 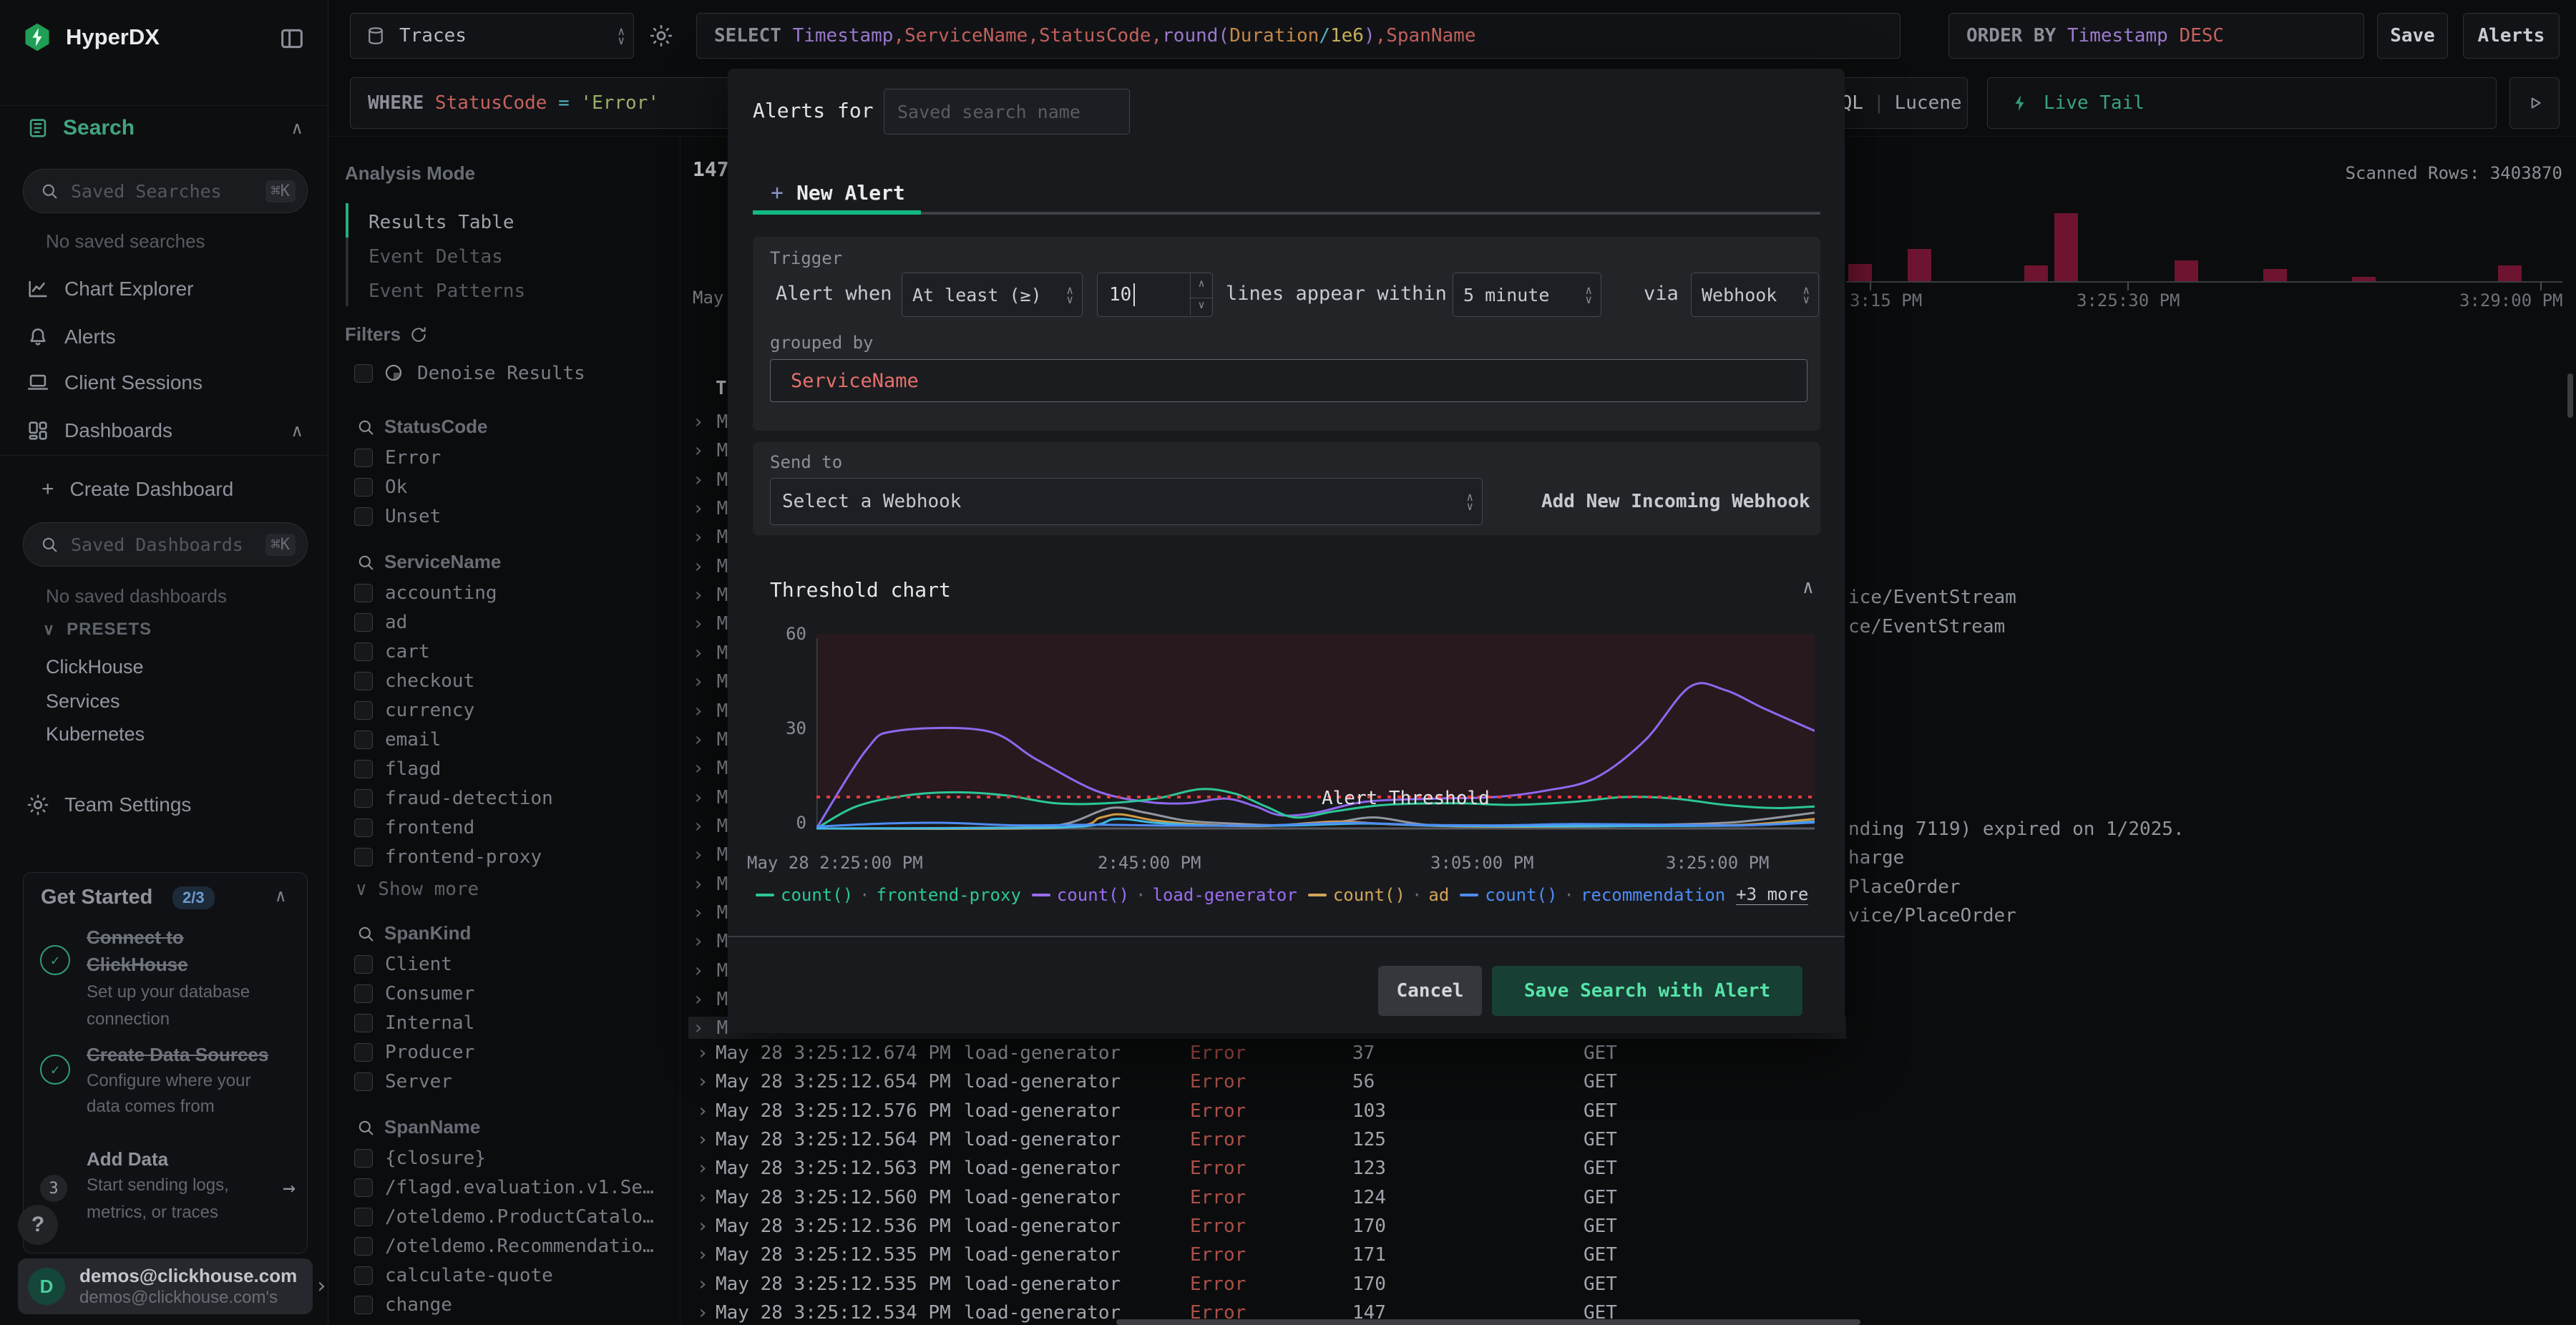 I want to click on sidebar-item-client-sessions: Client Sessions, so click(x=164, y=383).